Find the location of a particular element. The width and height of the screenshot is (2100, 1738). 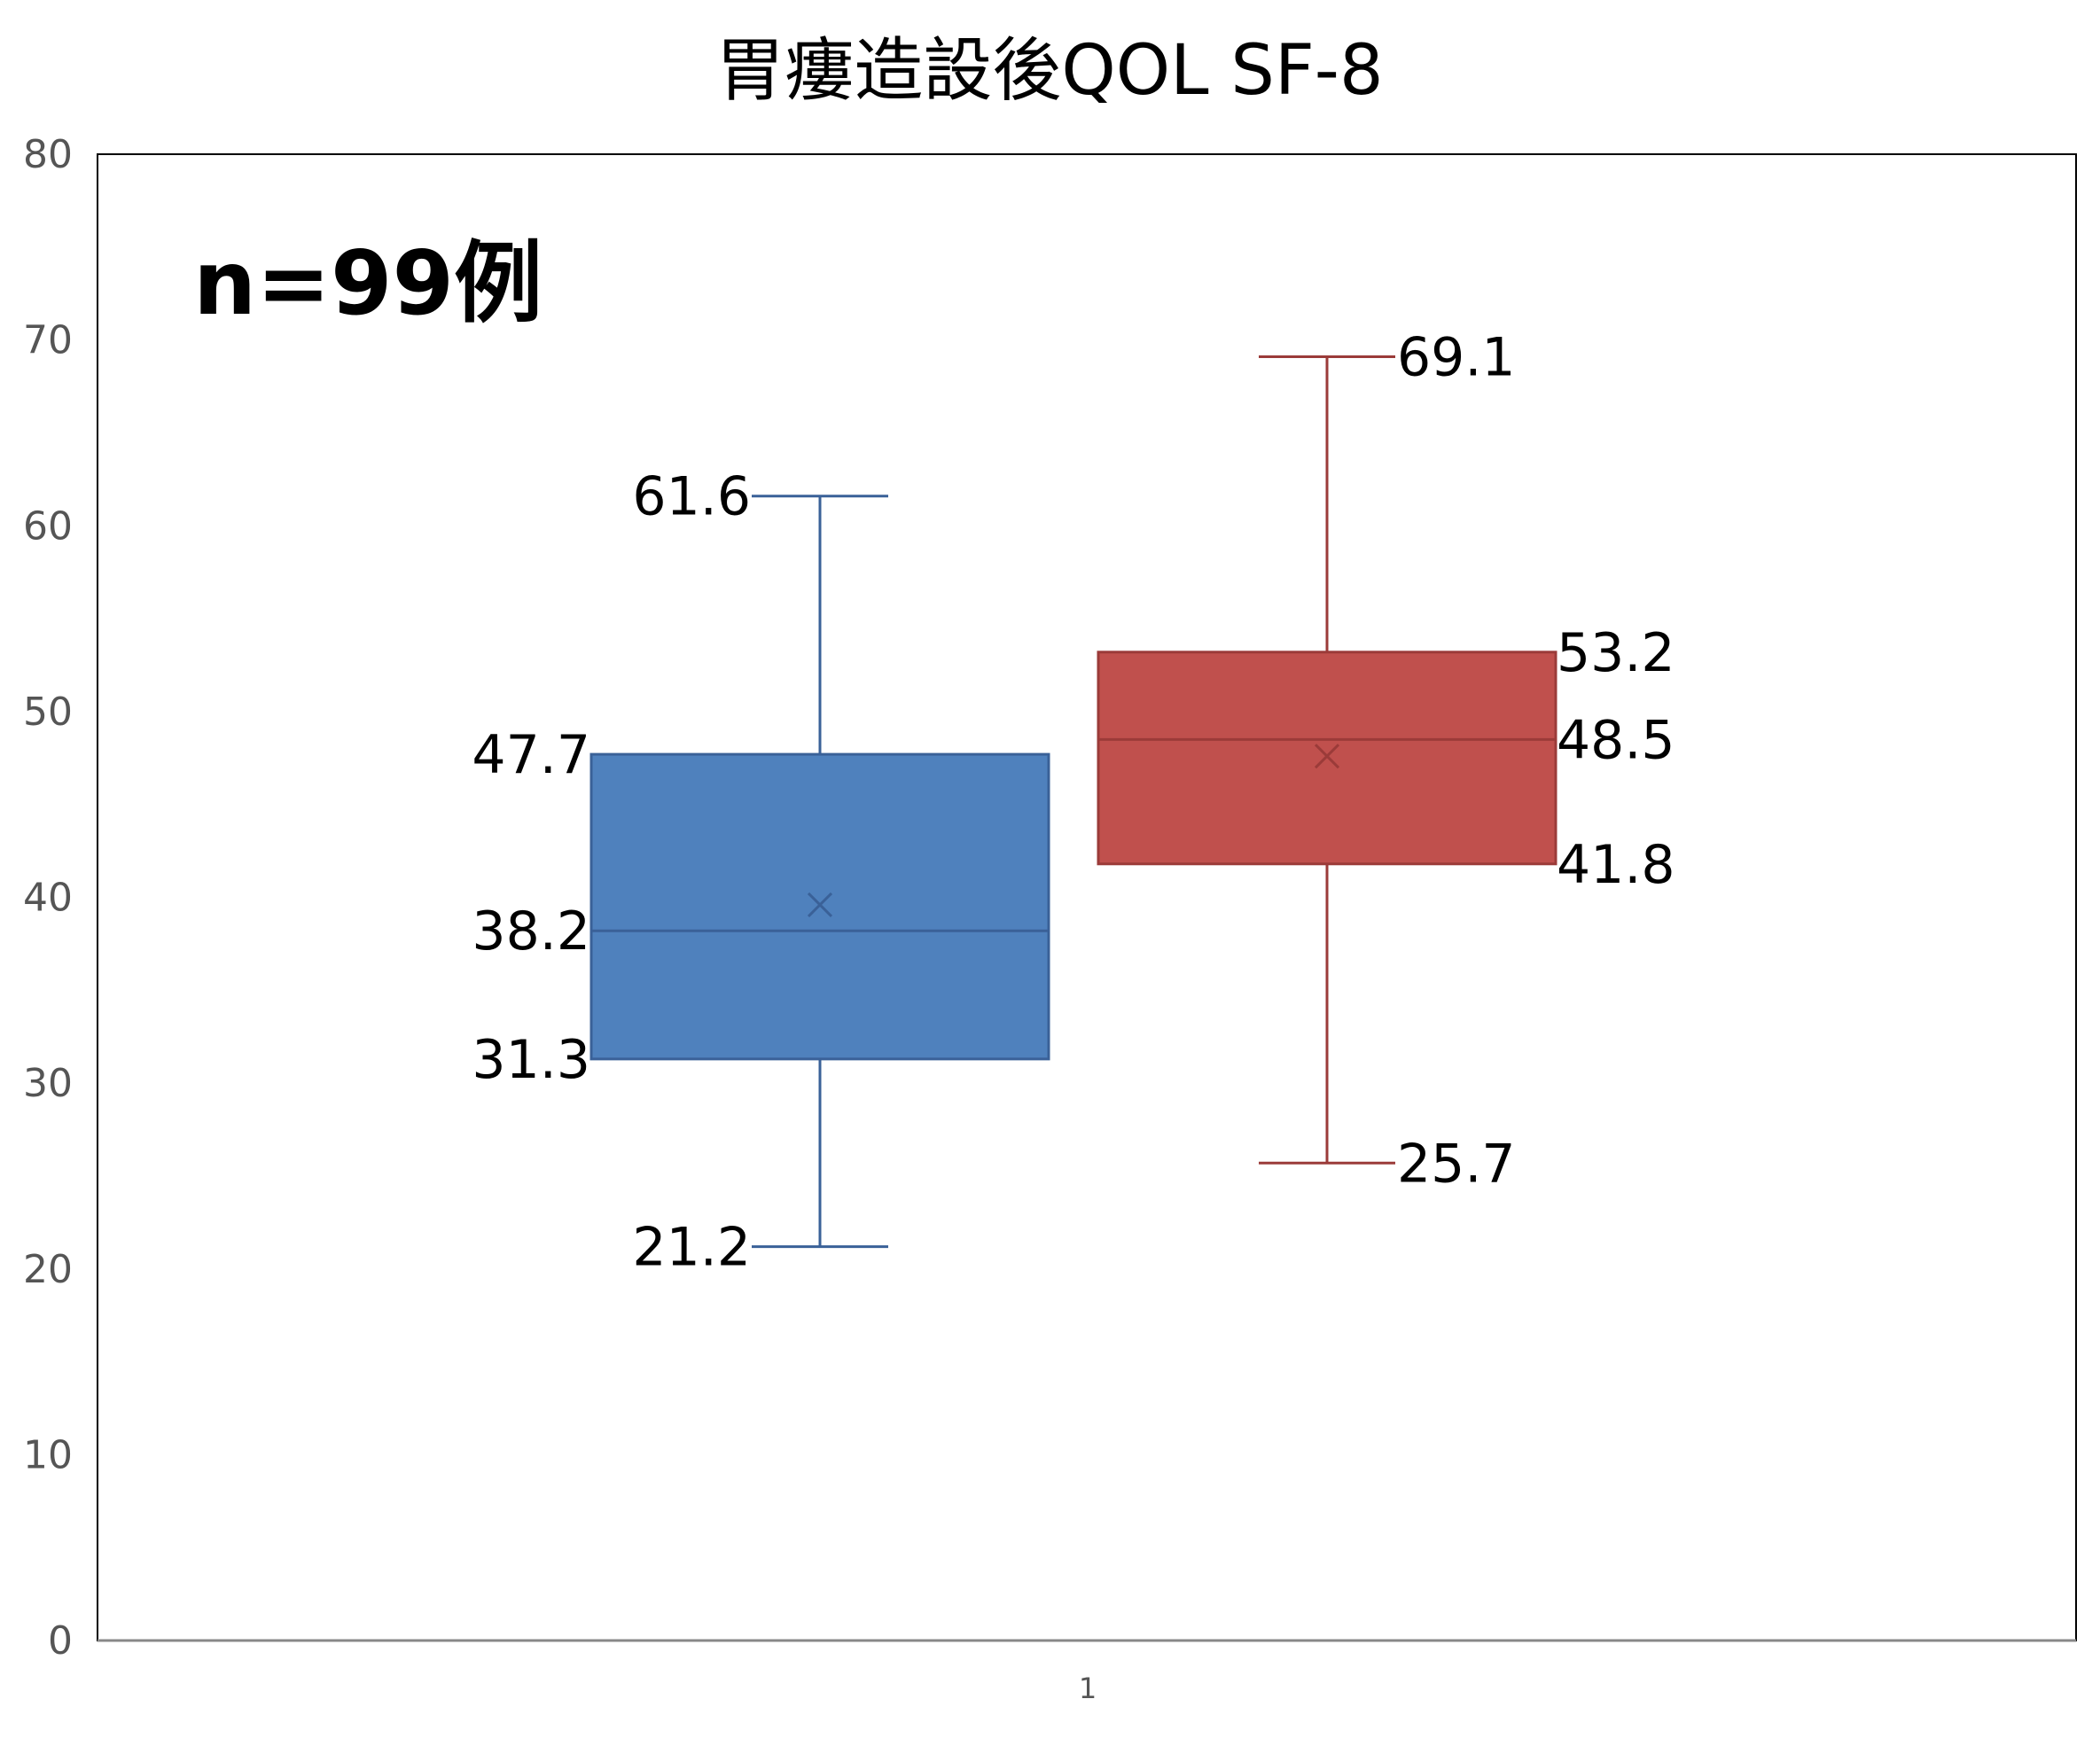

y-tick-label: 50 is located at coordinates (48, 712).